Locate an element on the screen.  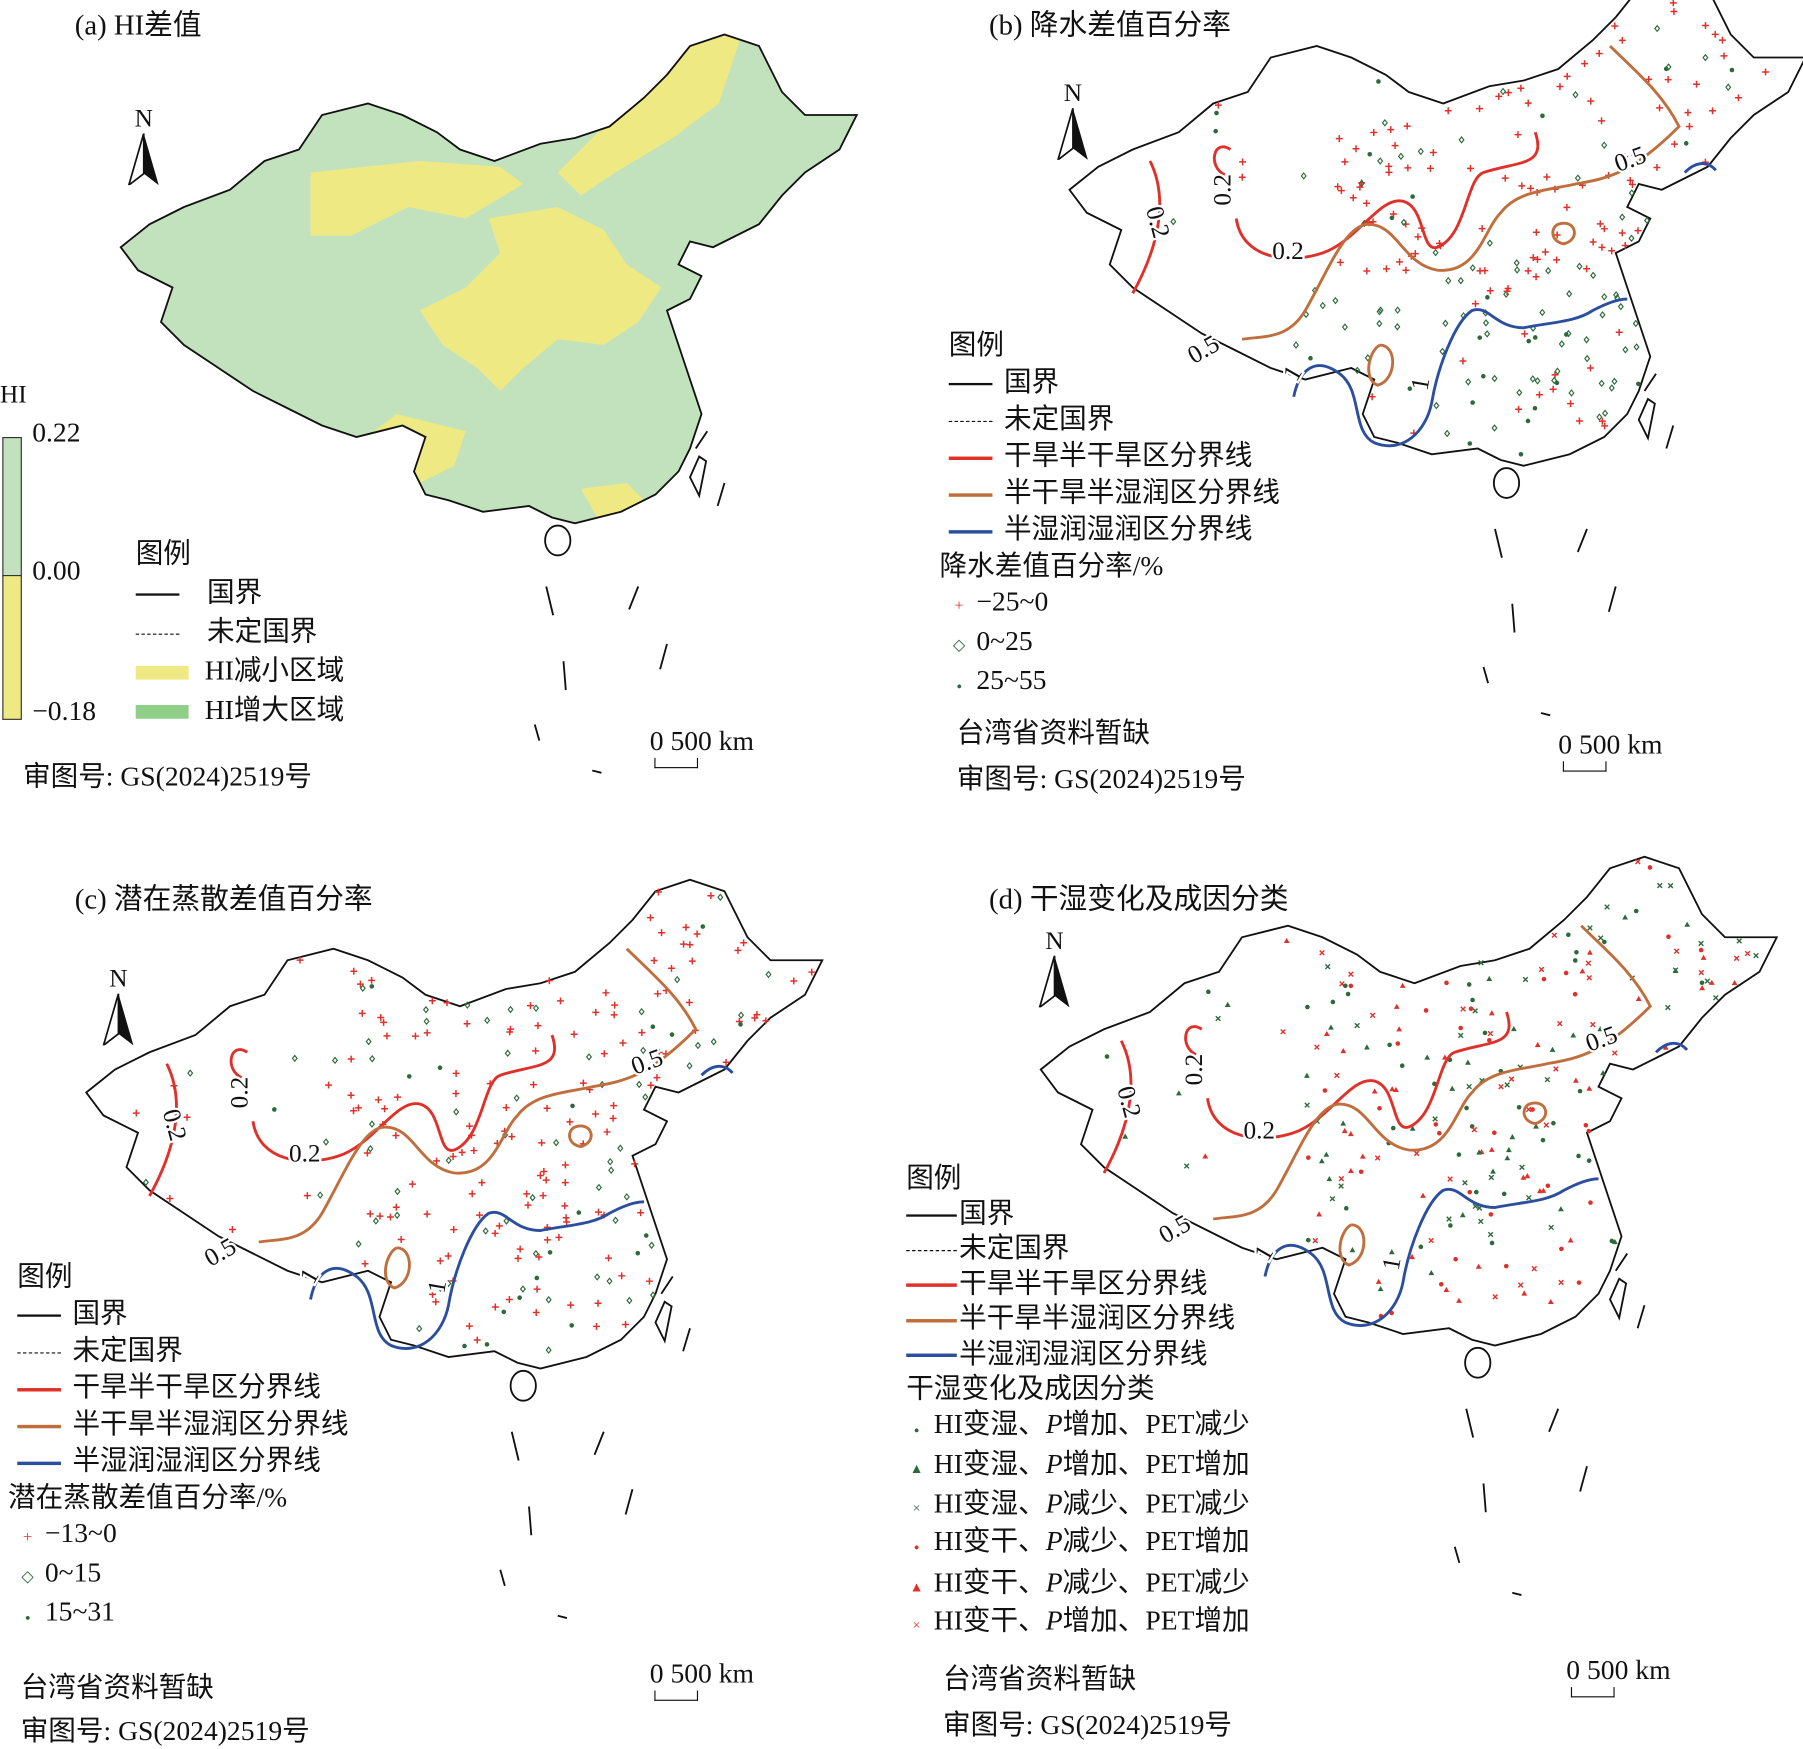
plus-marker-icon: + is located at coordinates (28, 1538).